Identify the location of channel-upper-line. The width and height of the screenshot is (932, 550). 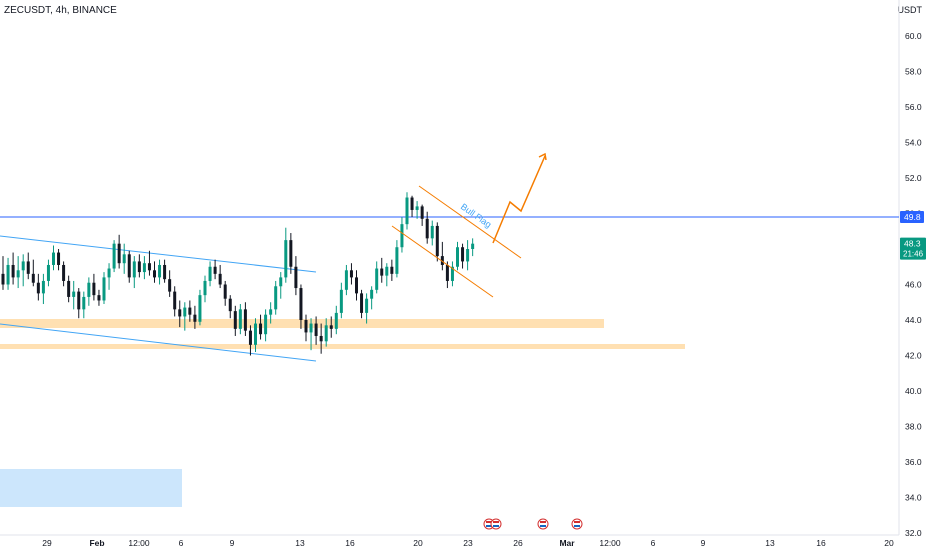
(158, 254).